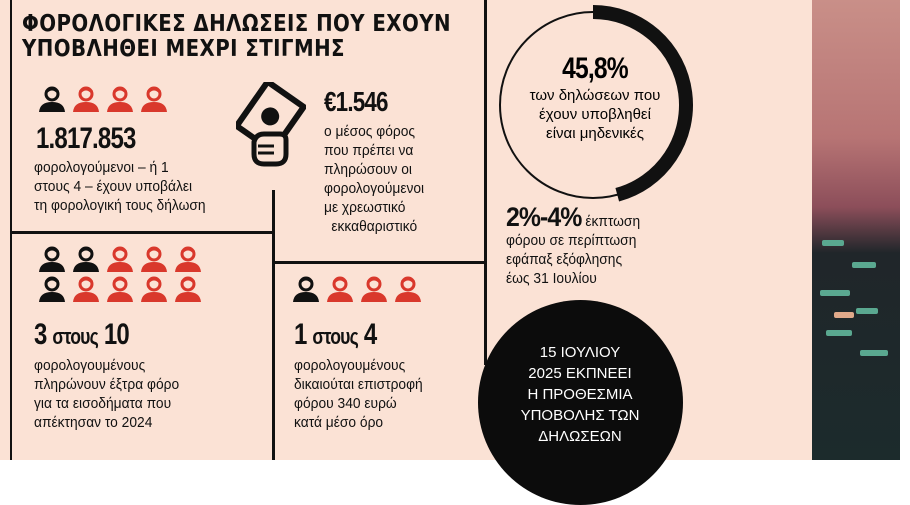 The width and height of the screenshot is (910, 505). What do you see at coordinates (82, 334) in the screenshot?
I see `ratio-3-in-10: 3 στους 10` at bounding box center [82, 334].